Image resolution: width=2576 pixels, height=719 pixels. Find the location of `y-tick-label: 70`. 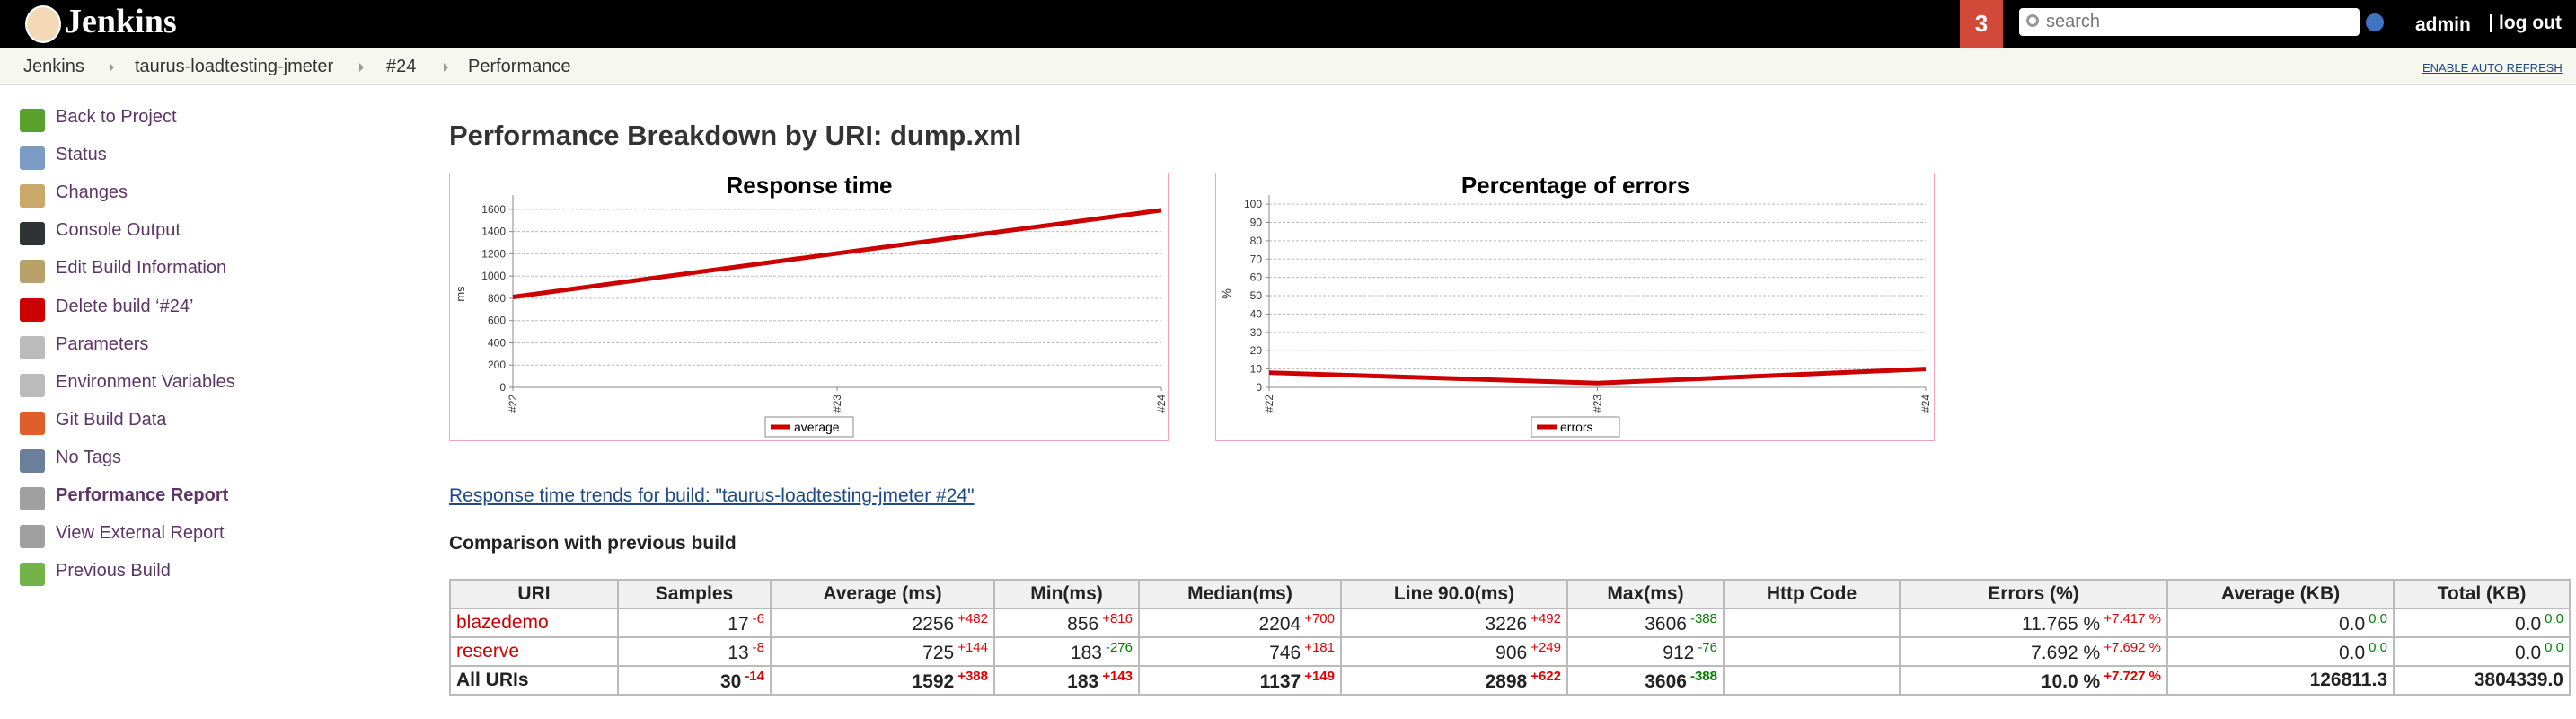

y-tick-label: 70 is located at coordinates (1256, 259).